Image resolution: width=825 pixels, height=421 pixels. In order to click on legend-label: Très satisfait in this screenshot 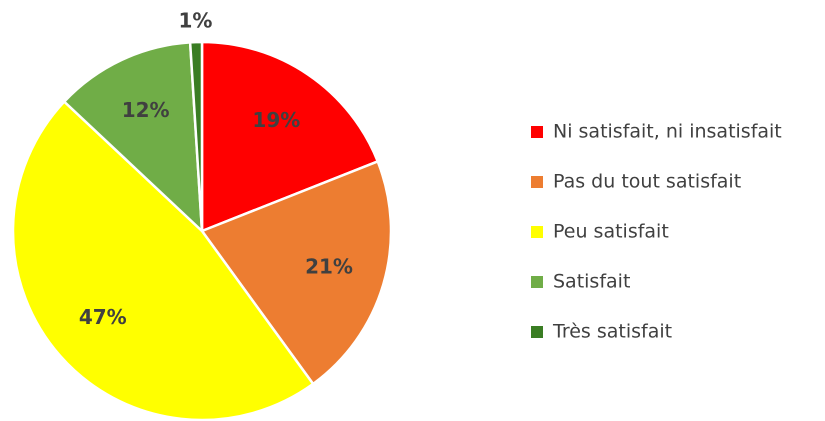, I will do `click(612, 332)`.